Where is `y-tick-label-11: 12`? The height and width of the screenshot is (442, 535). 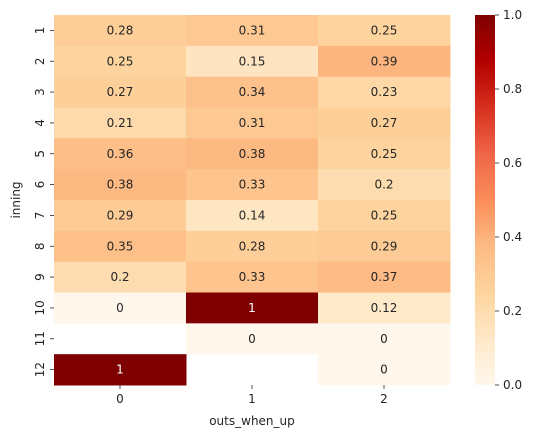 y-tick-label-11: 12 is located at coordinates (40, 369).